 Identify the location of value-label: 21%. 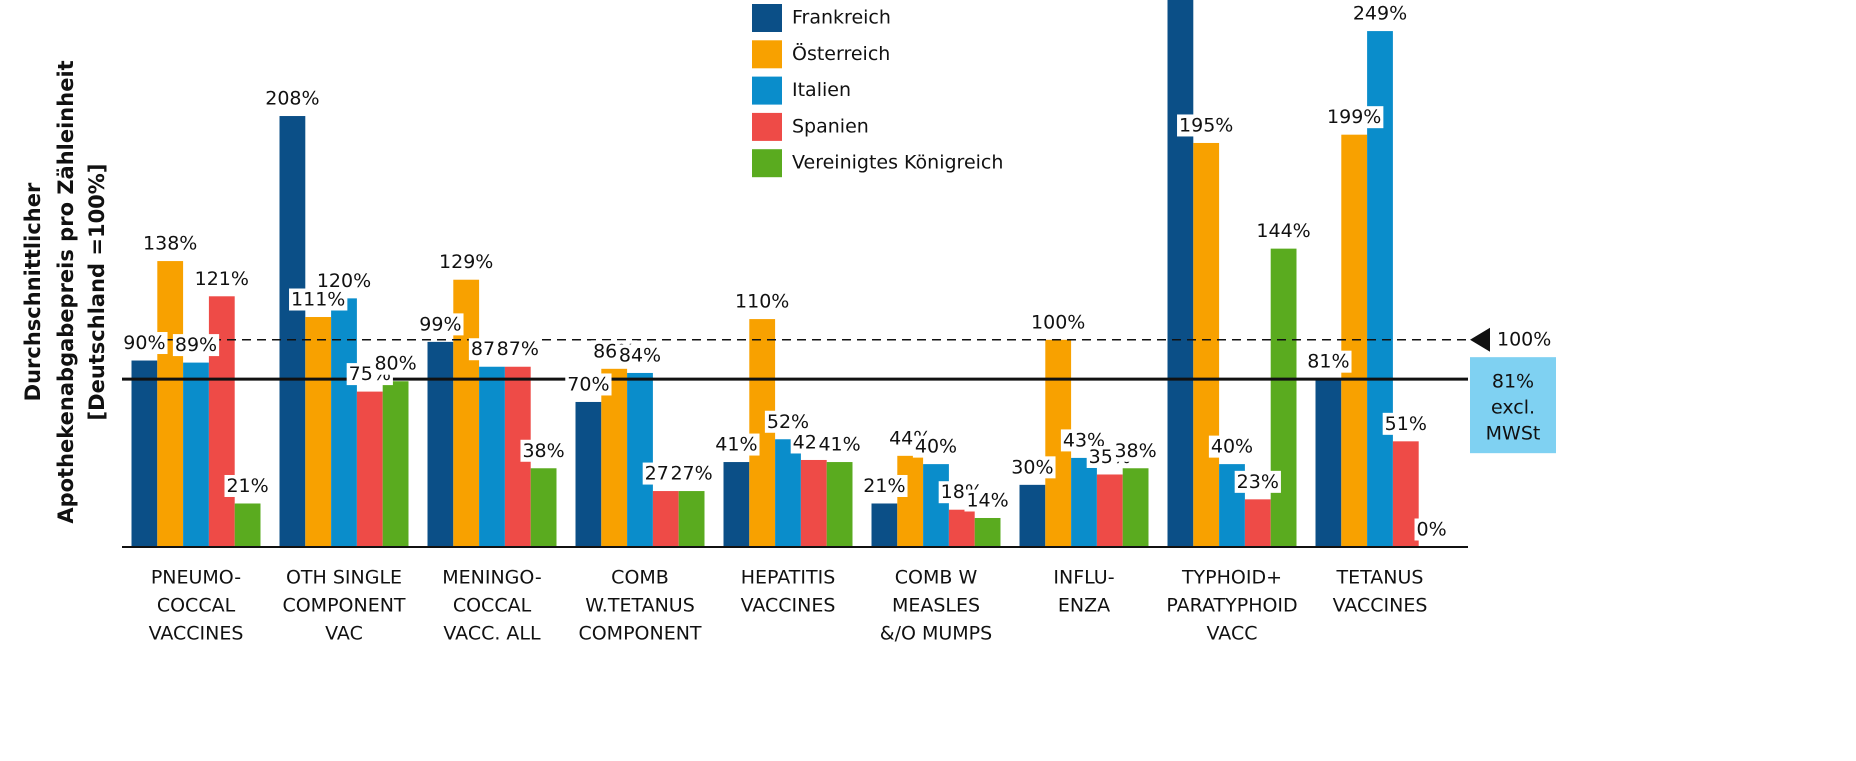
(247, 486).